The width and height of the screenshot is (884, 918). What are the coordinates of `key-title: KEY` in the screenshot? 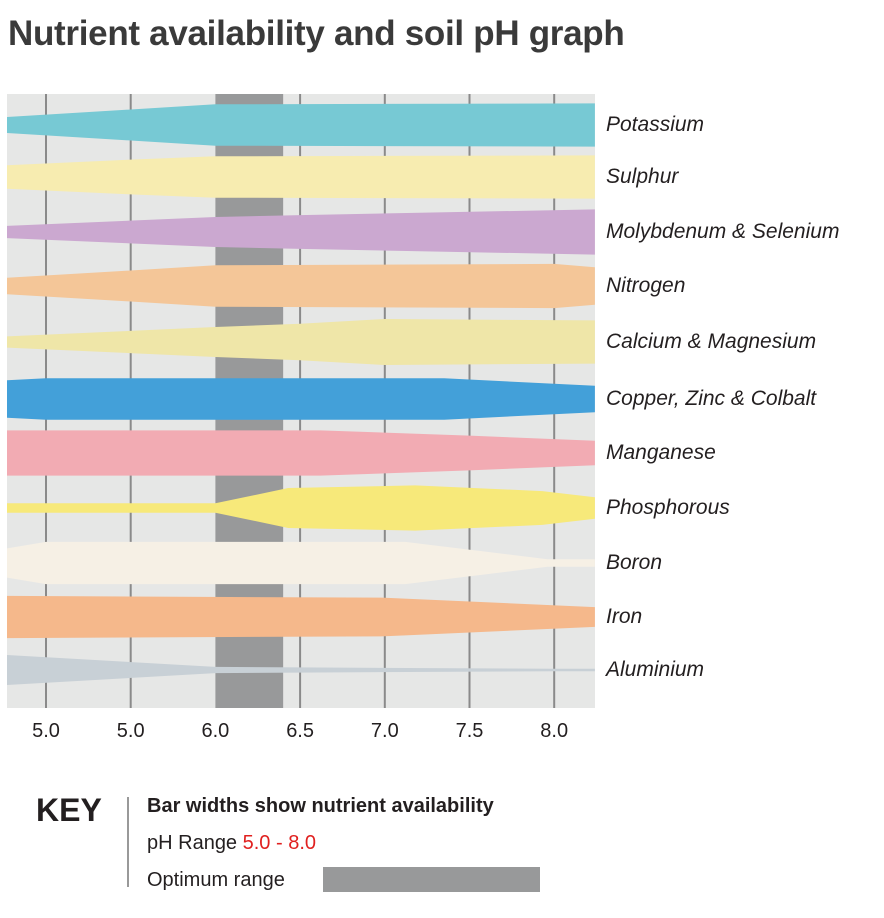 It's located at (69, 810).